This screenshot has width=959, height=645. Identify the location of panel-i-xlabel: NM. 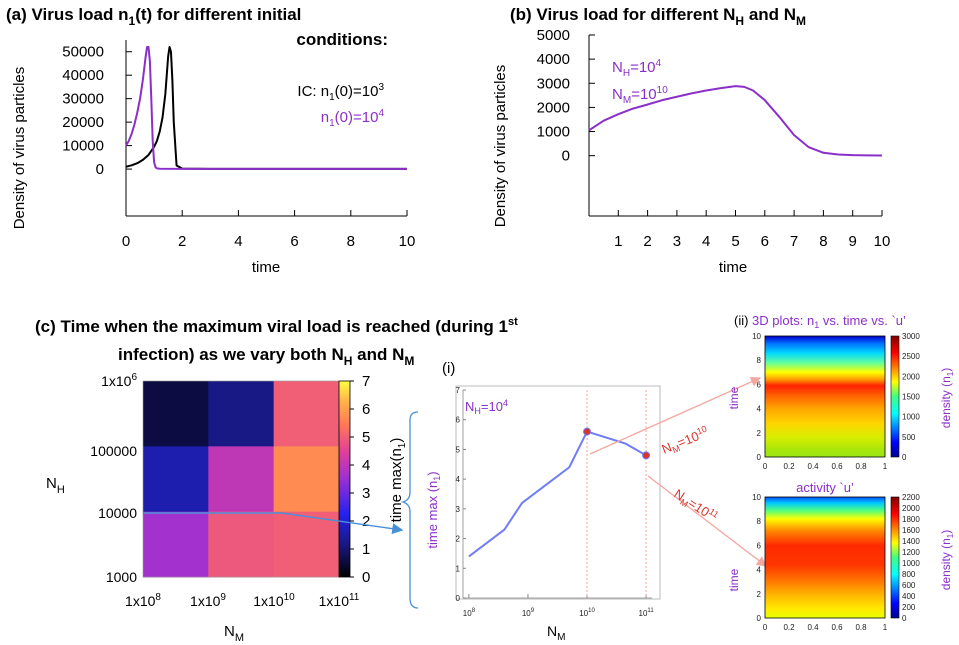
(556, 633).